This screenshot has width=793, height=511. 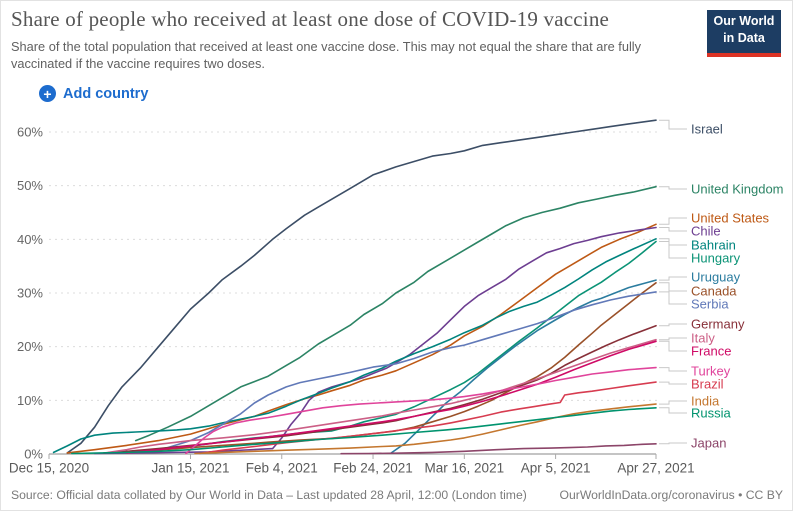 I want to click on series-label-germany: Germany, so click(x=718, y=324).